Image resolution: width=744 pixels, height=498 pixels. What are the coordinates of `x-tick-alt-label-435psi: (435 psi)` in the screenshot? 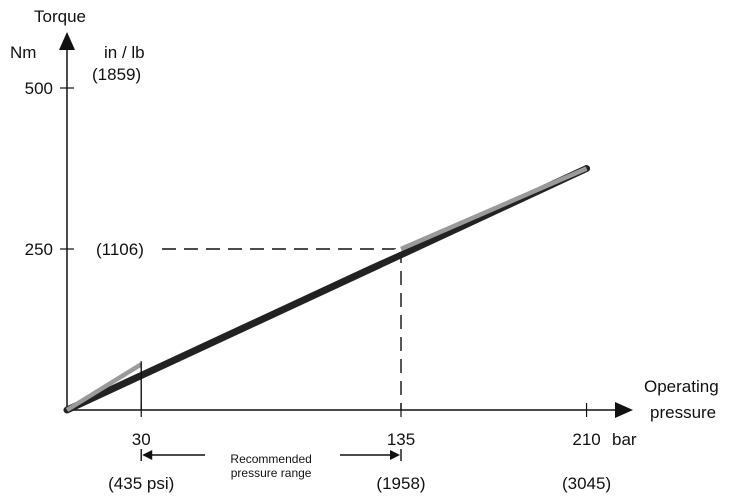 It's located at (141, 483).